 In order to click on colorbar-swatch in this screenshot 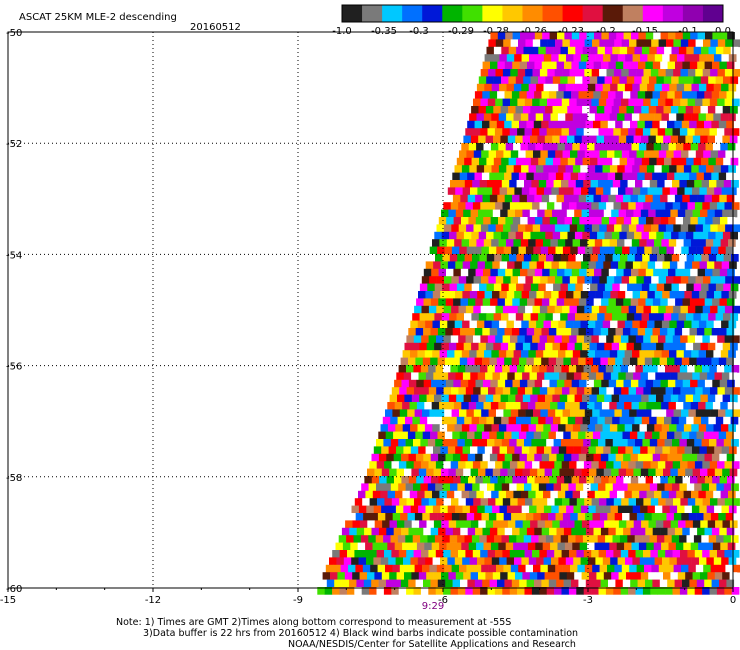, I will do `click(693, 13)`.